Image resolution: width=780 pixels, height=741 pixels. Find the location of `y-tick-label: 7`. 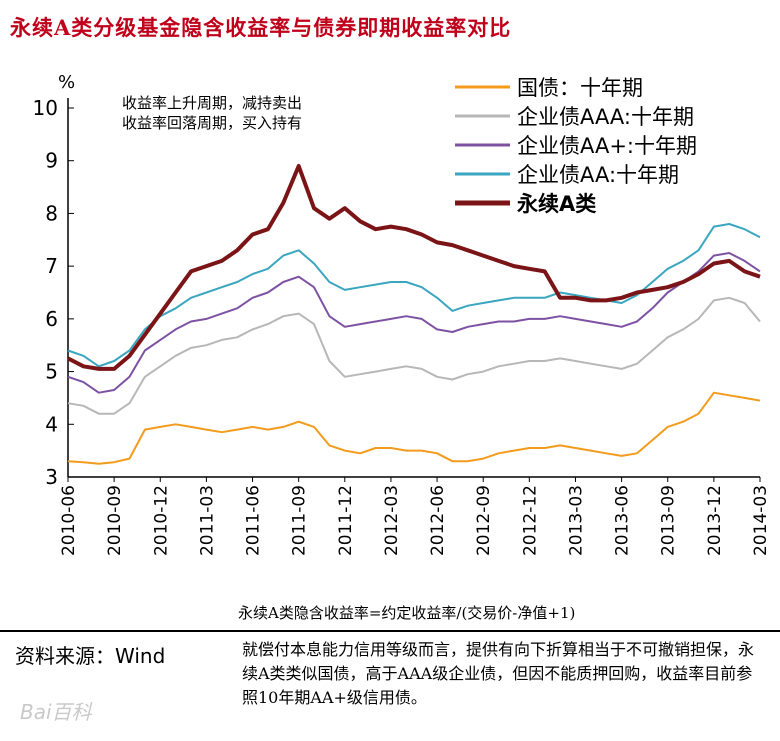

y-tick-label: 7 is located at coordinates (51, 266).